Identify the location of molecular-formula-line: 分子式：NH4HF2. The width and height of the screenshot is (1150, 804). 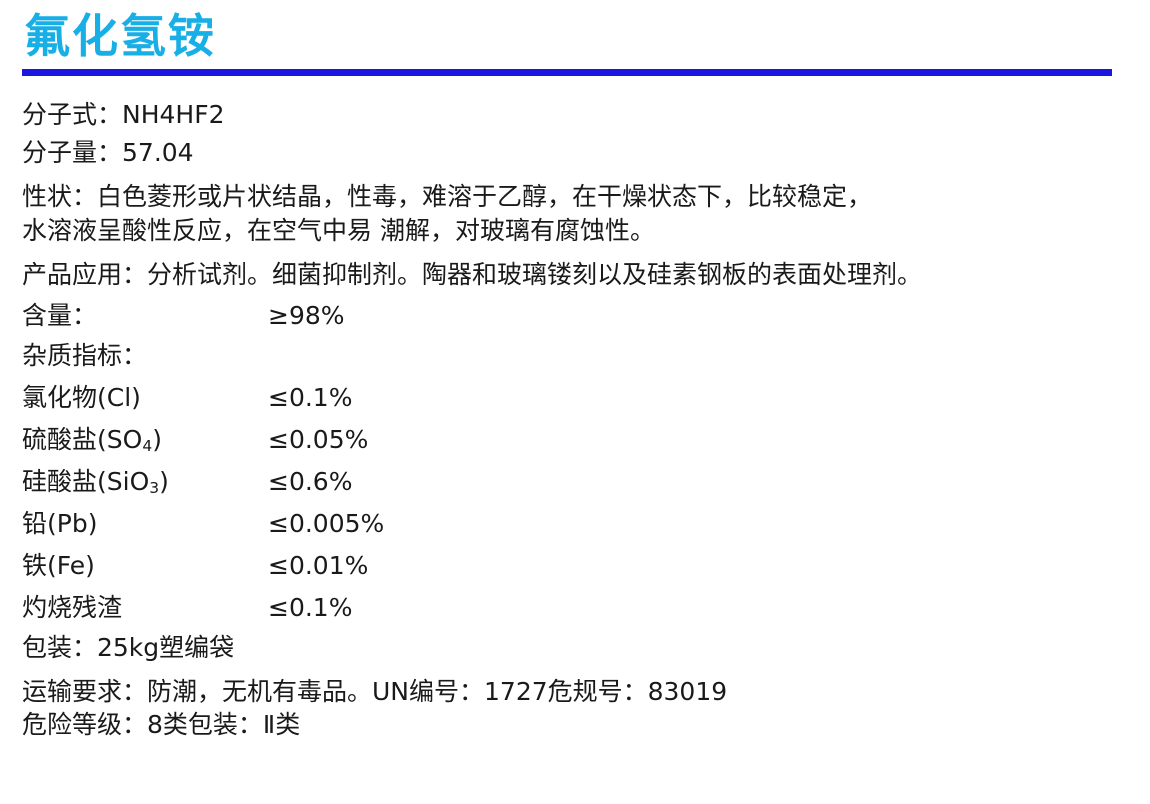
(576, 108).